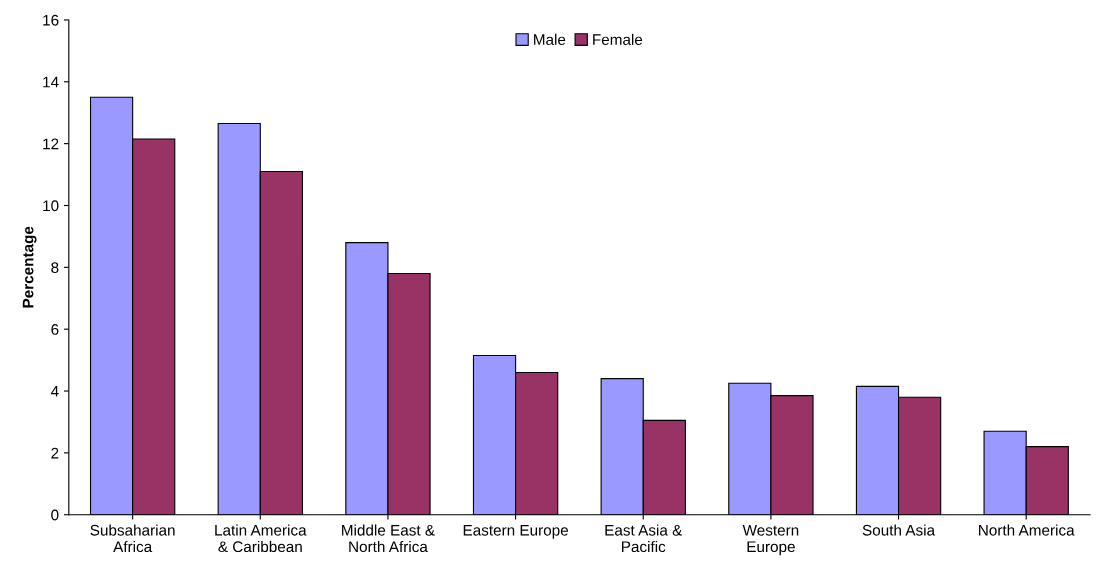 This screenshot has width=1110, height=570. What do you see at coordinates (550, 39) in the screenshot?
I see `legend-label: Male` at bounding box center [550, 39].